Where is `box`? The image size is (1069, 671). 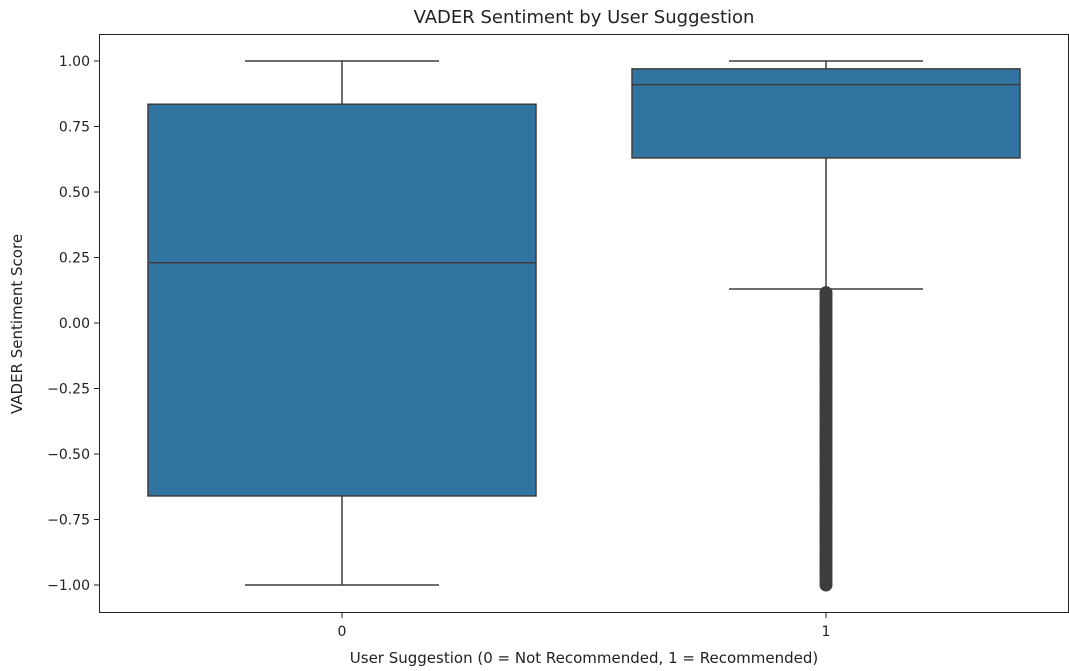
box is located at coordinates (826, 113).